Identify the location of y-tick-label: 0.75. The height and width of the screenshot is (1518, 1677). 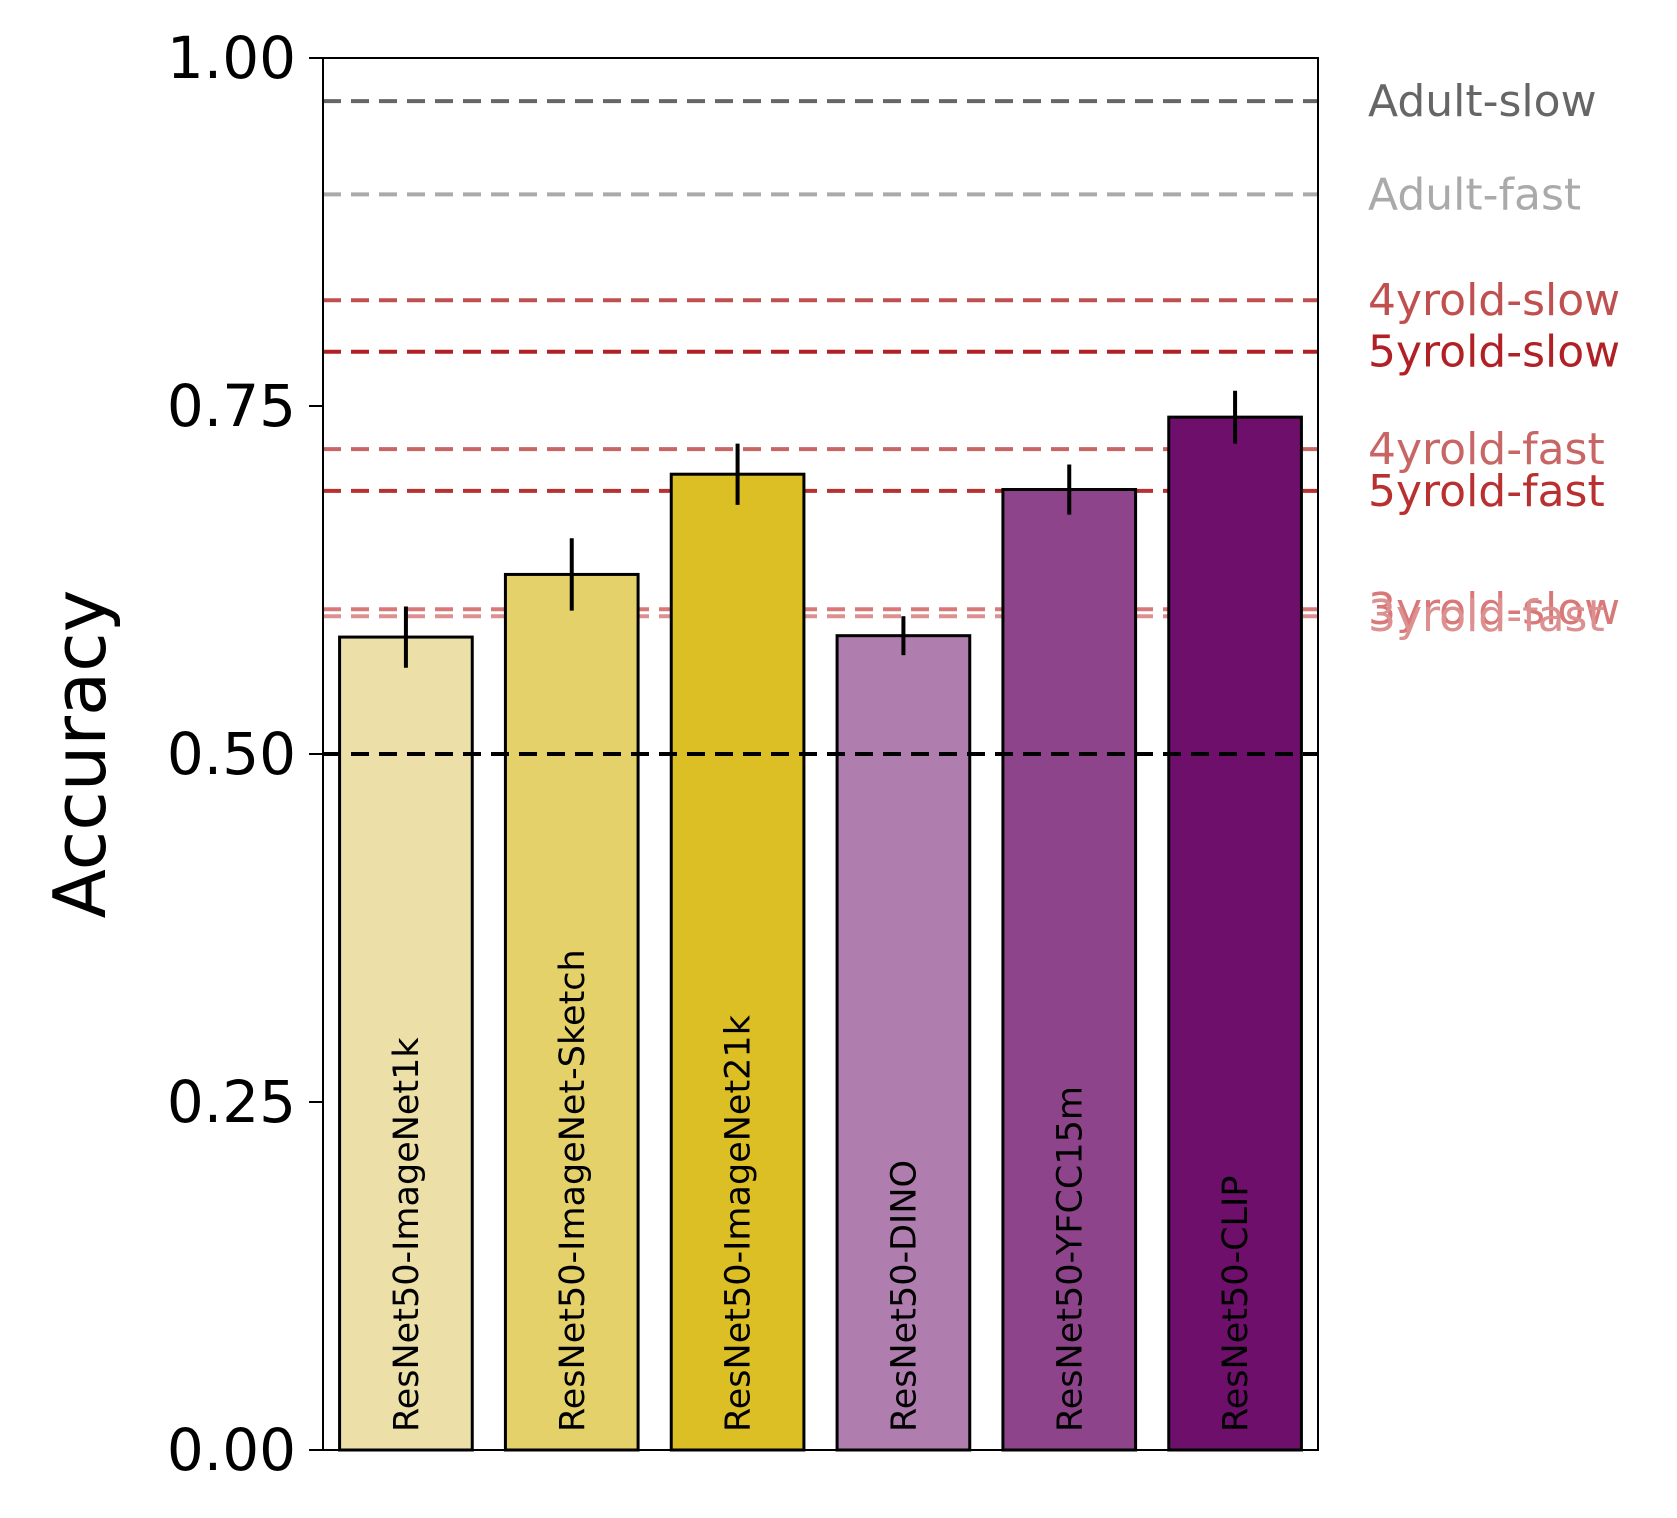
(231, 406).